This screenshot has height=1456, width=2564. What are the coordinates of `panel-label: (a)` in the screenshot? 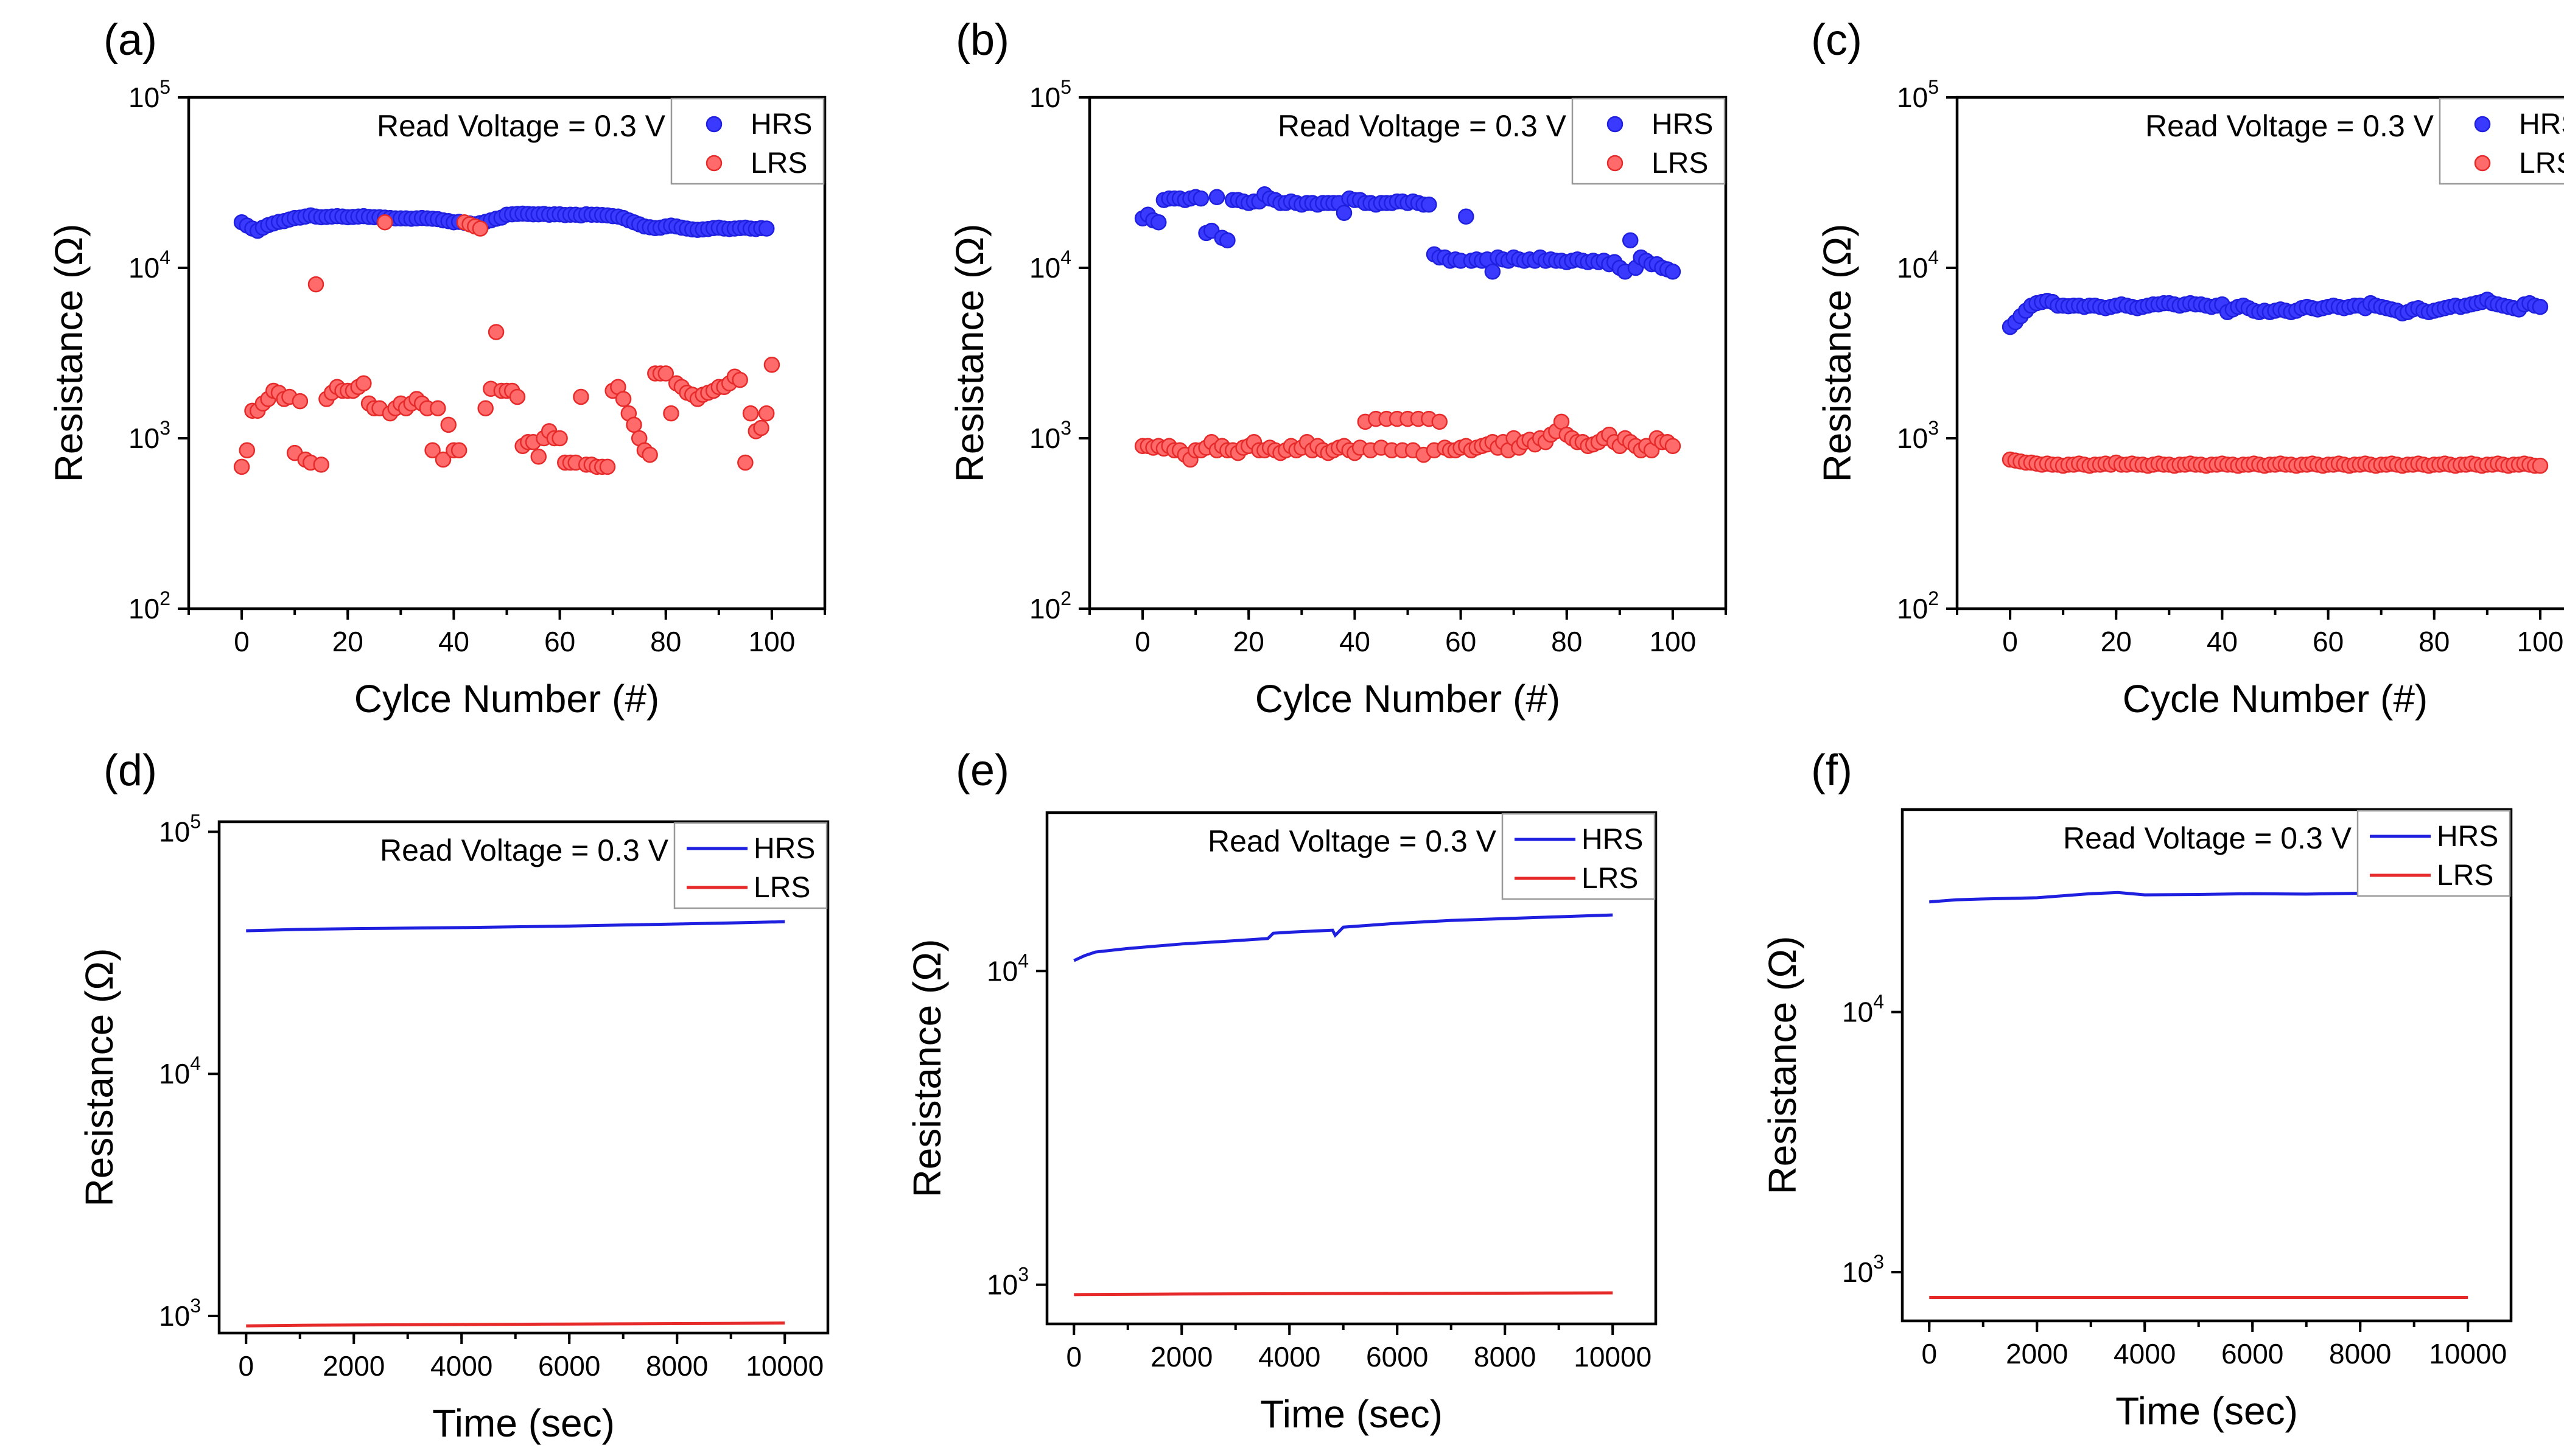 It's located at (130, 40).